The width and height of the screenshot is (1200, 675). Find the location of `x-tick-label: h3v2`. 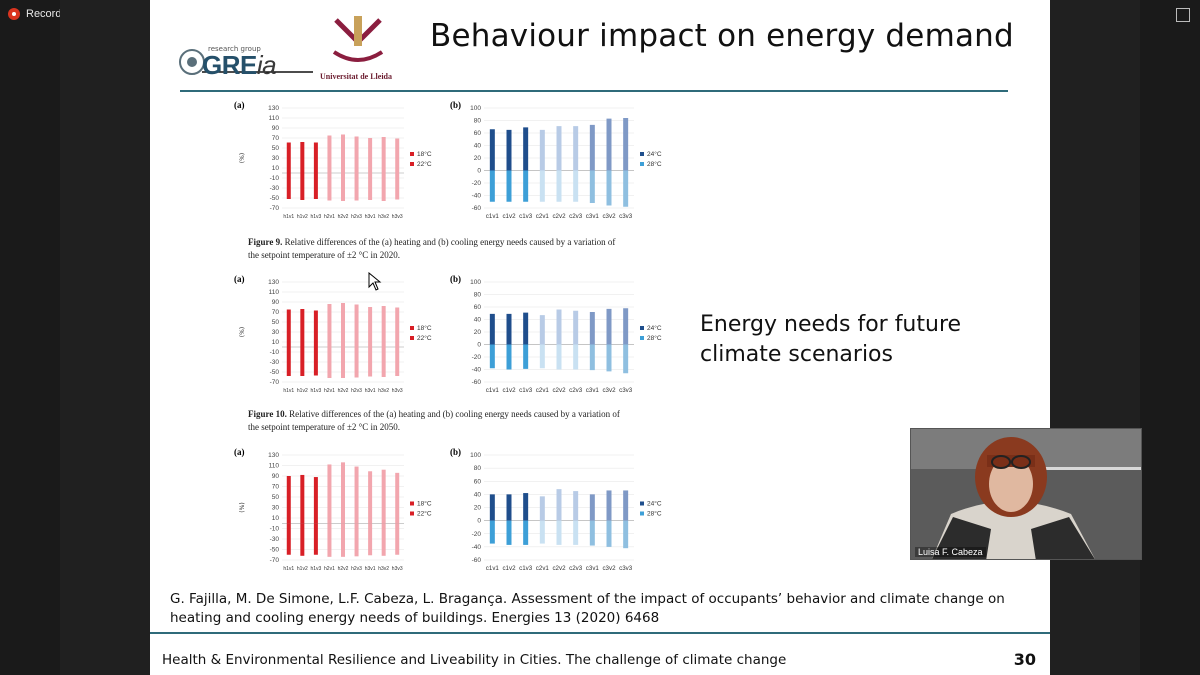

x-tick-label: h3v2 is located at coordinates (383, 569).